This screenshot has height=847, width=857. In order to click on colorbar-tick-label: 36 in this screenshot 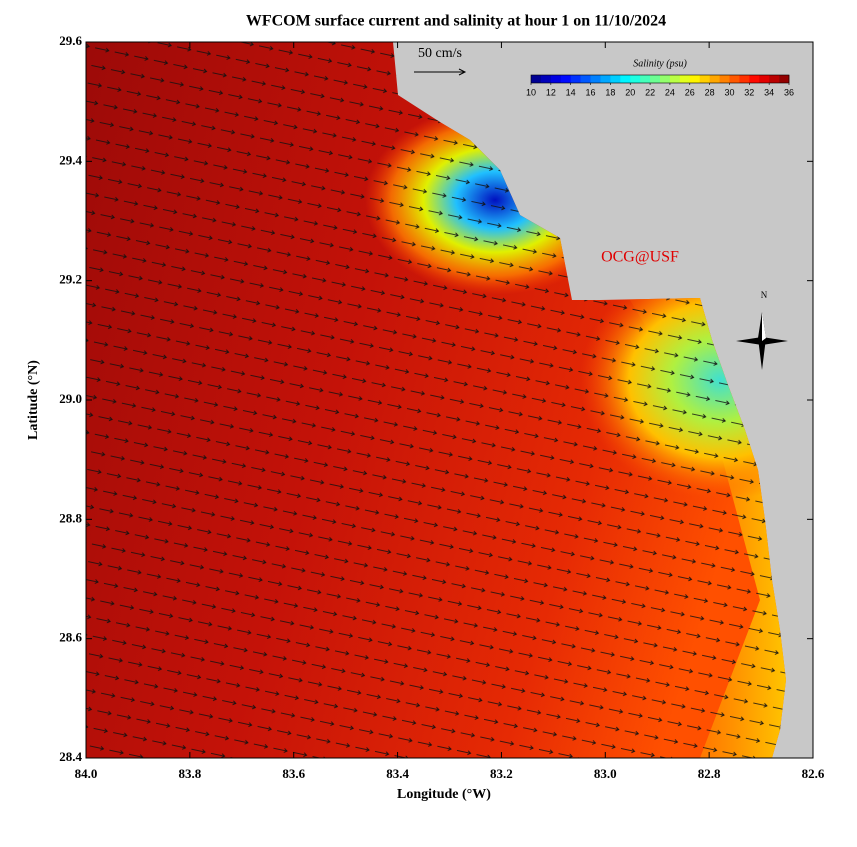, I will do `click(789, 92)`.